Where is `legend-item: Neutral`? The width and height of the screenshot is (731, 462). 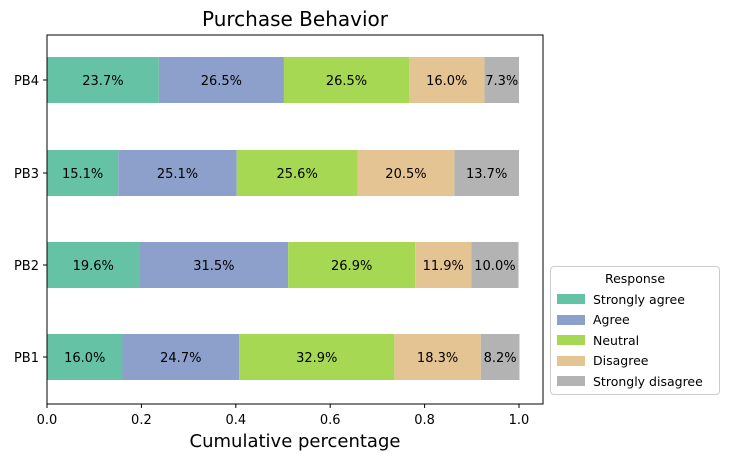
legend-item: Neutral is located at coordinates (598, 340).